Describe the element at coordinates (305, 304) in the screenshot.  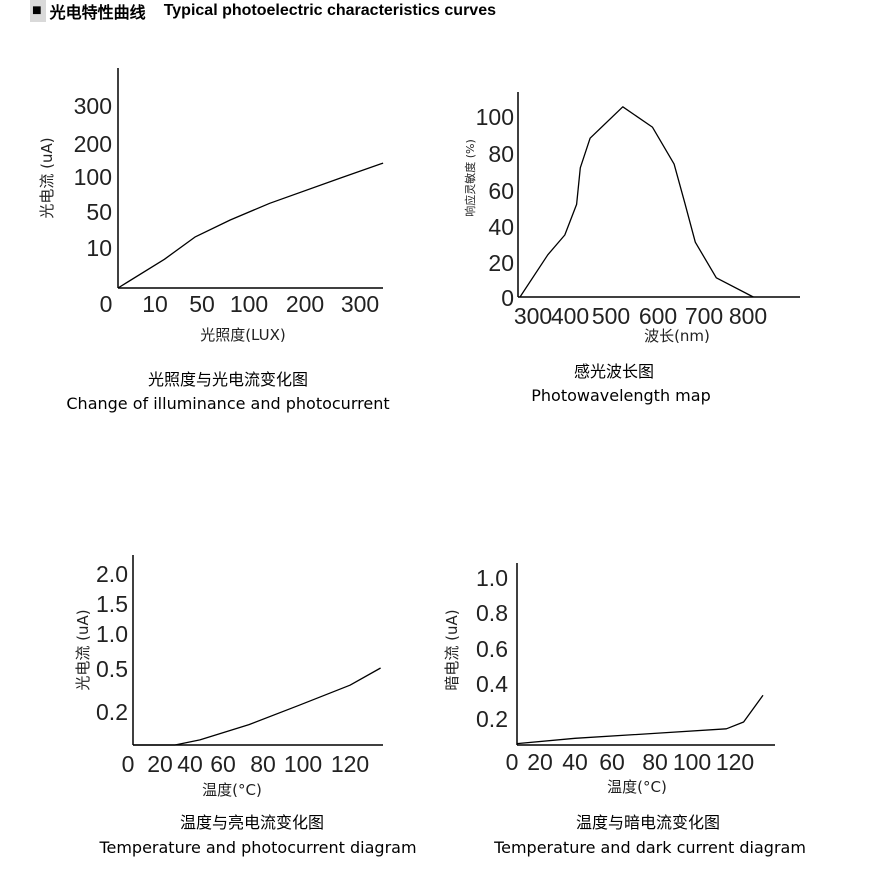
I see `x-tick-label: 200` at that location.